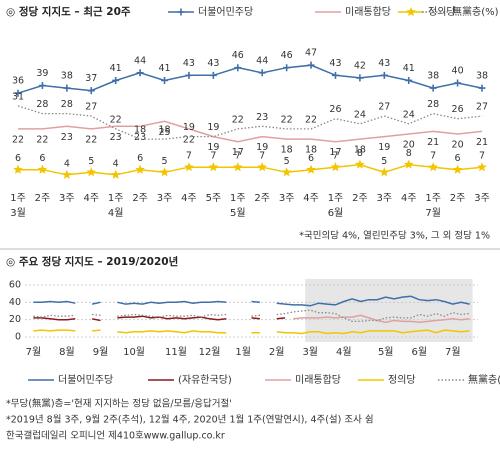 The width and height of the screenshot is (500, 451). I want to click on x-tick-label: 3주, so click(67, 198).